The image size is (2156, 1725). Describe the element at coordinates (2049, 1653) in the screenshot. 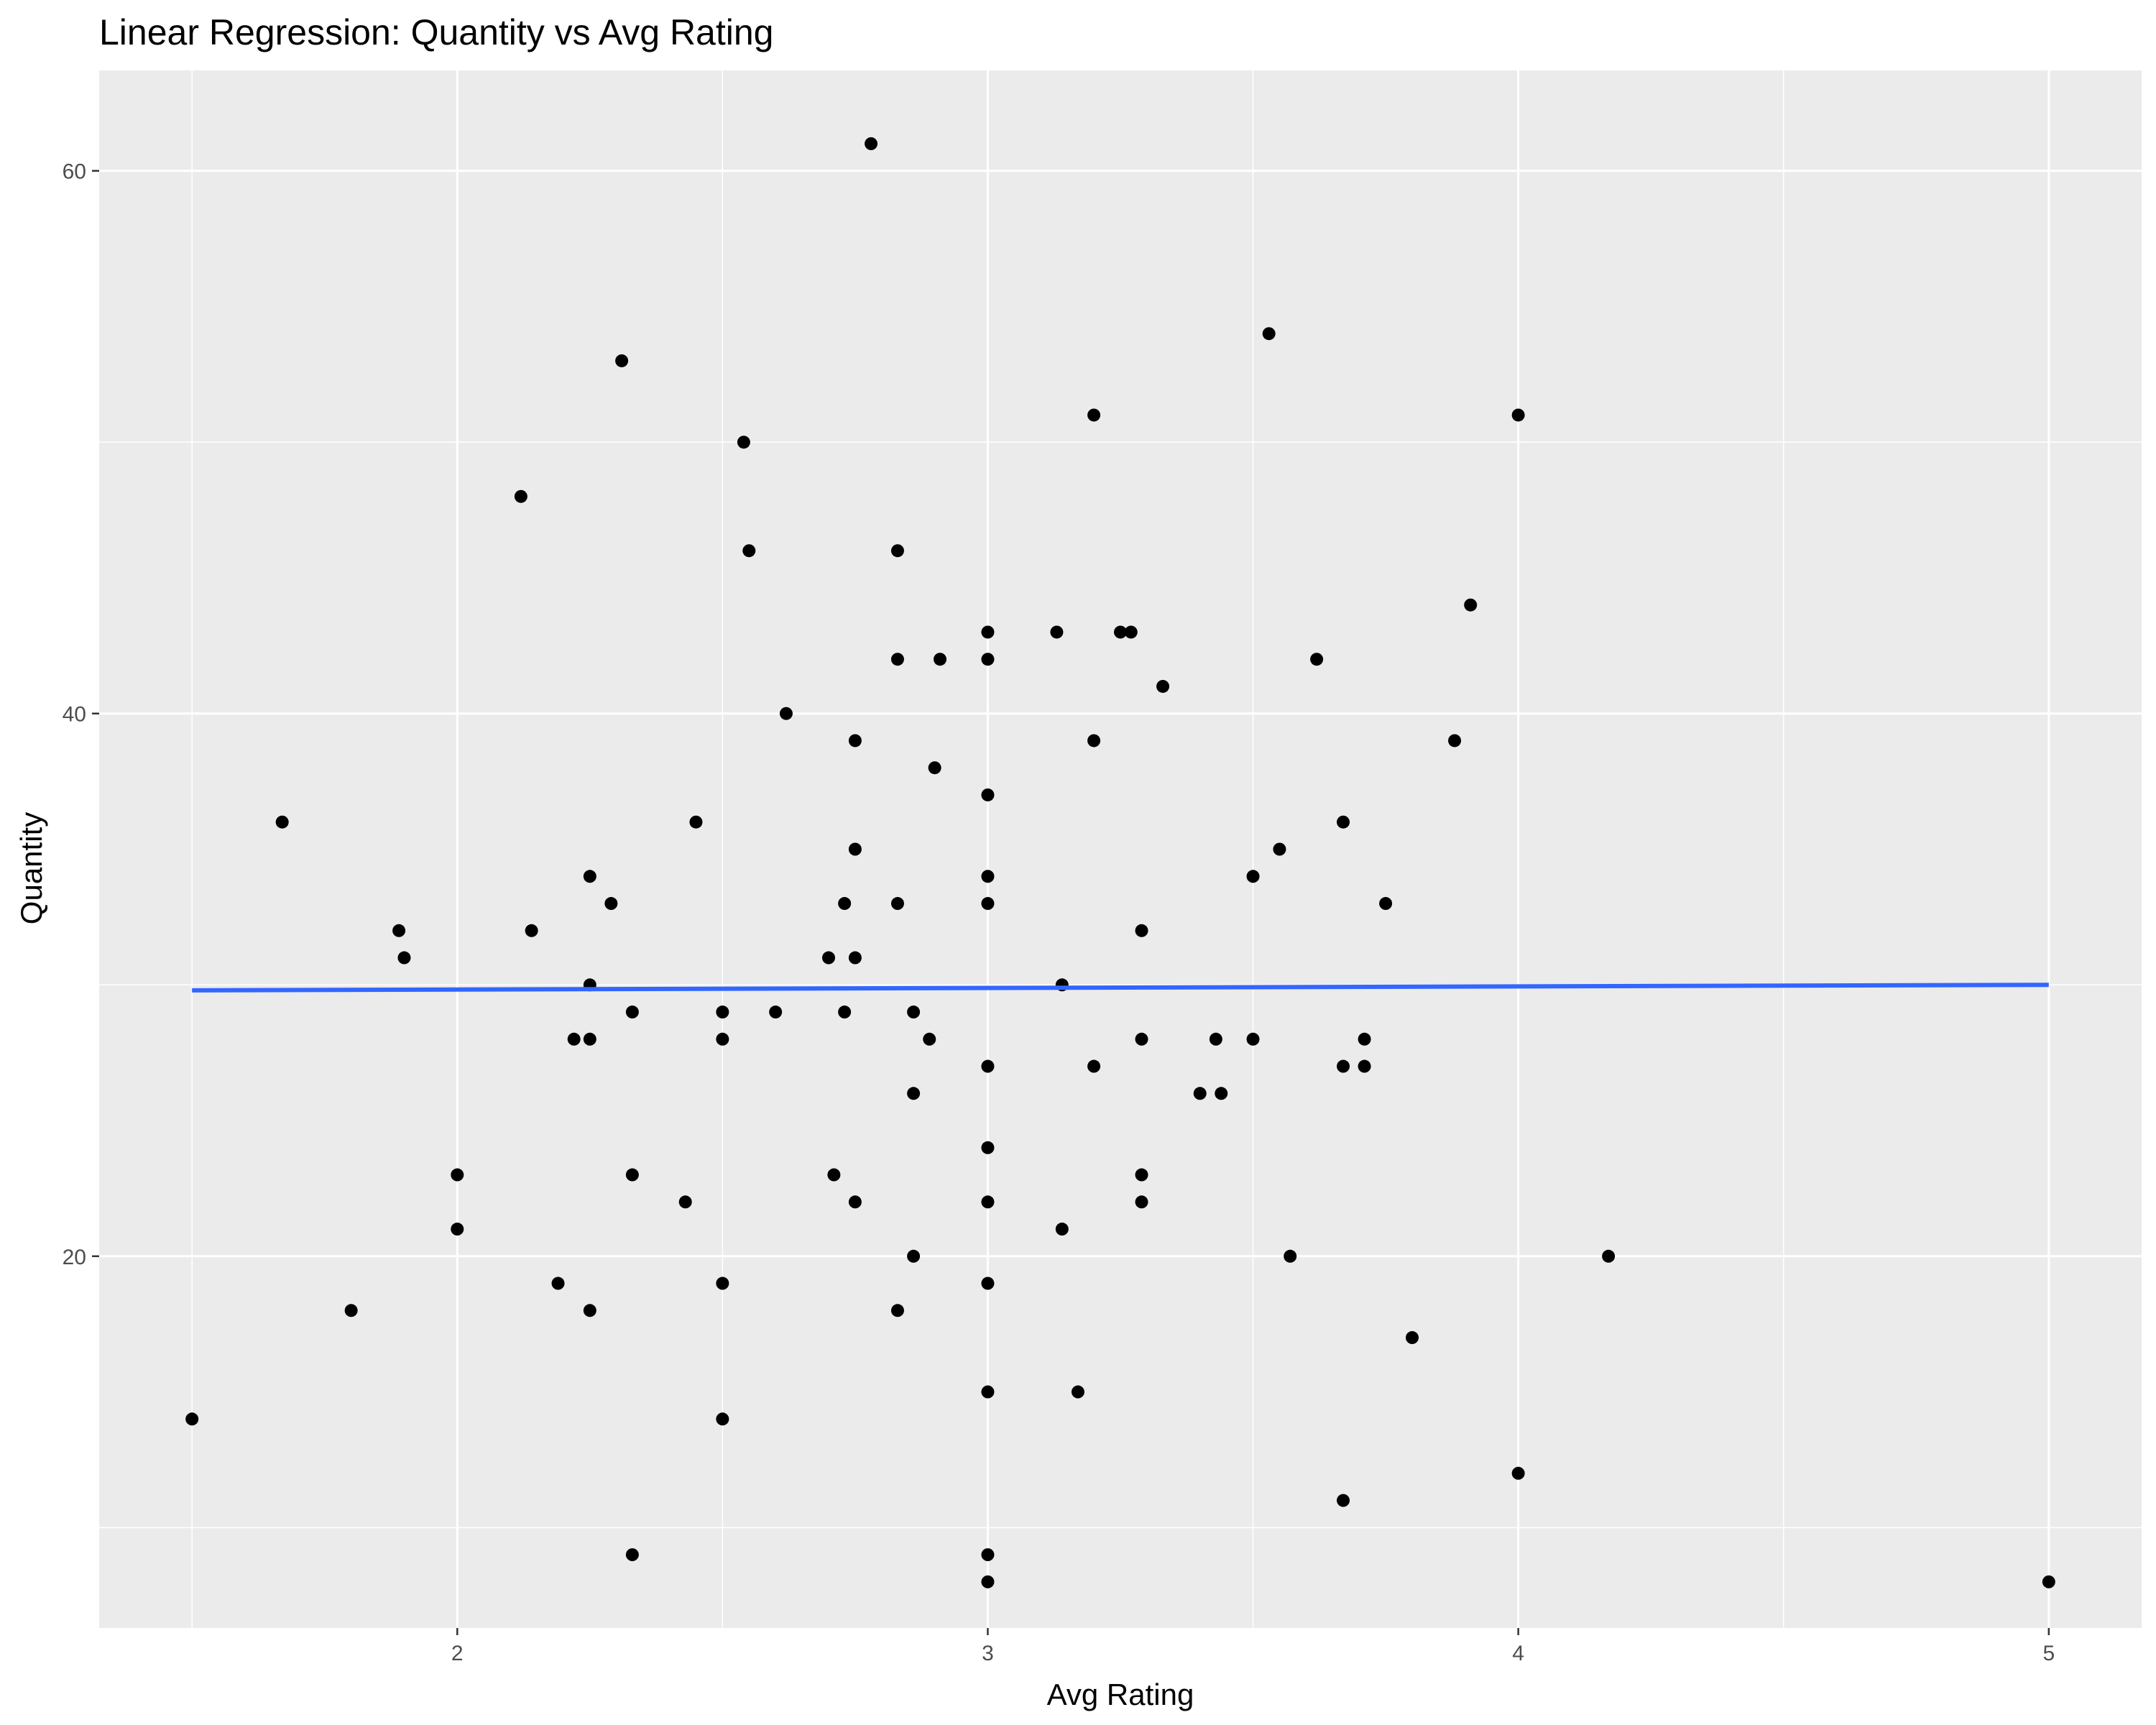

I see `x-tick-label: 5` at that location.